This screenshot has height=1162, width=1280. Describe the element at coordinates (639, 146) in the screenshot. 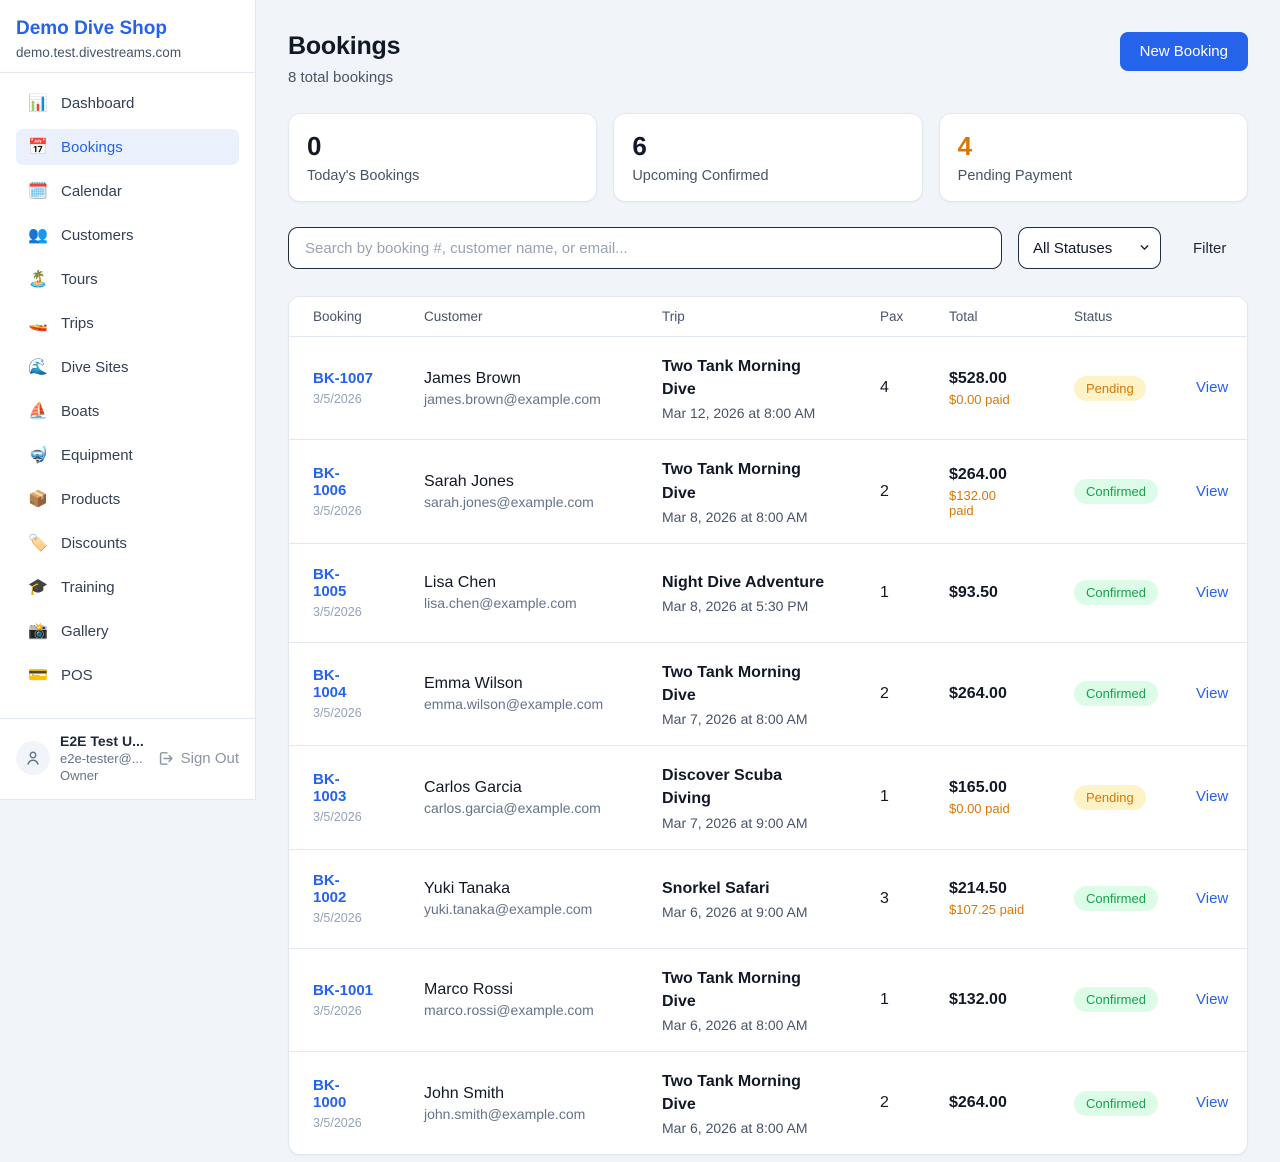

I see `stat-value: 6` at that location.